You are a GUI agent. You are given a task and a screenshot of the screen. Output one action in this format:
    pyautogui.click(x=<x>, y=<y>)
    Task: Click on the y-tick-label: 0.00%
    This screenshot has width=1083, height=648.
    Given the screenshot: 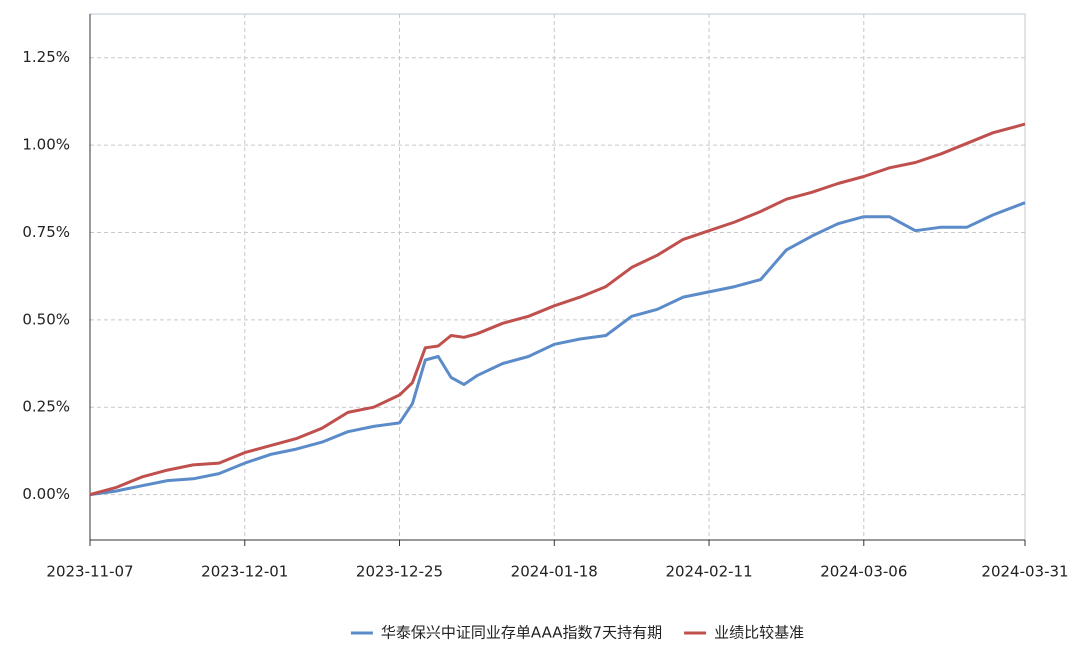 What is the action you would take?
    pyautogui.click(x=46, y=494)
    